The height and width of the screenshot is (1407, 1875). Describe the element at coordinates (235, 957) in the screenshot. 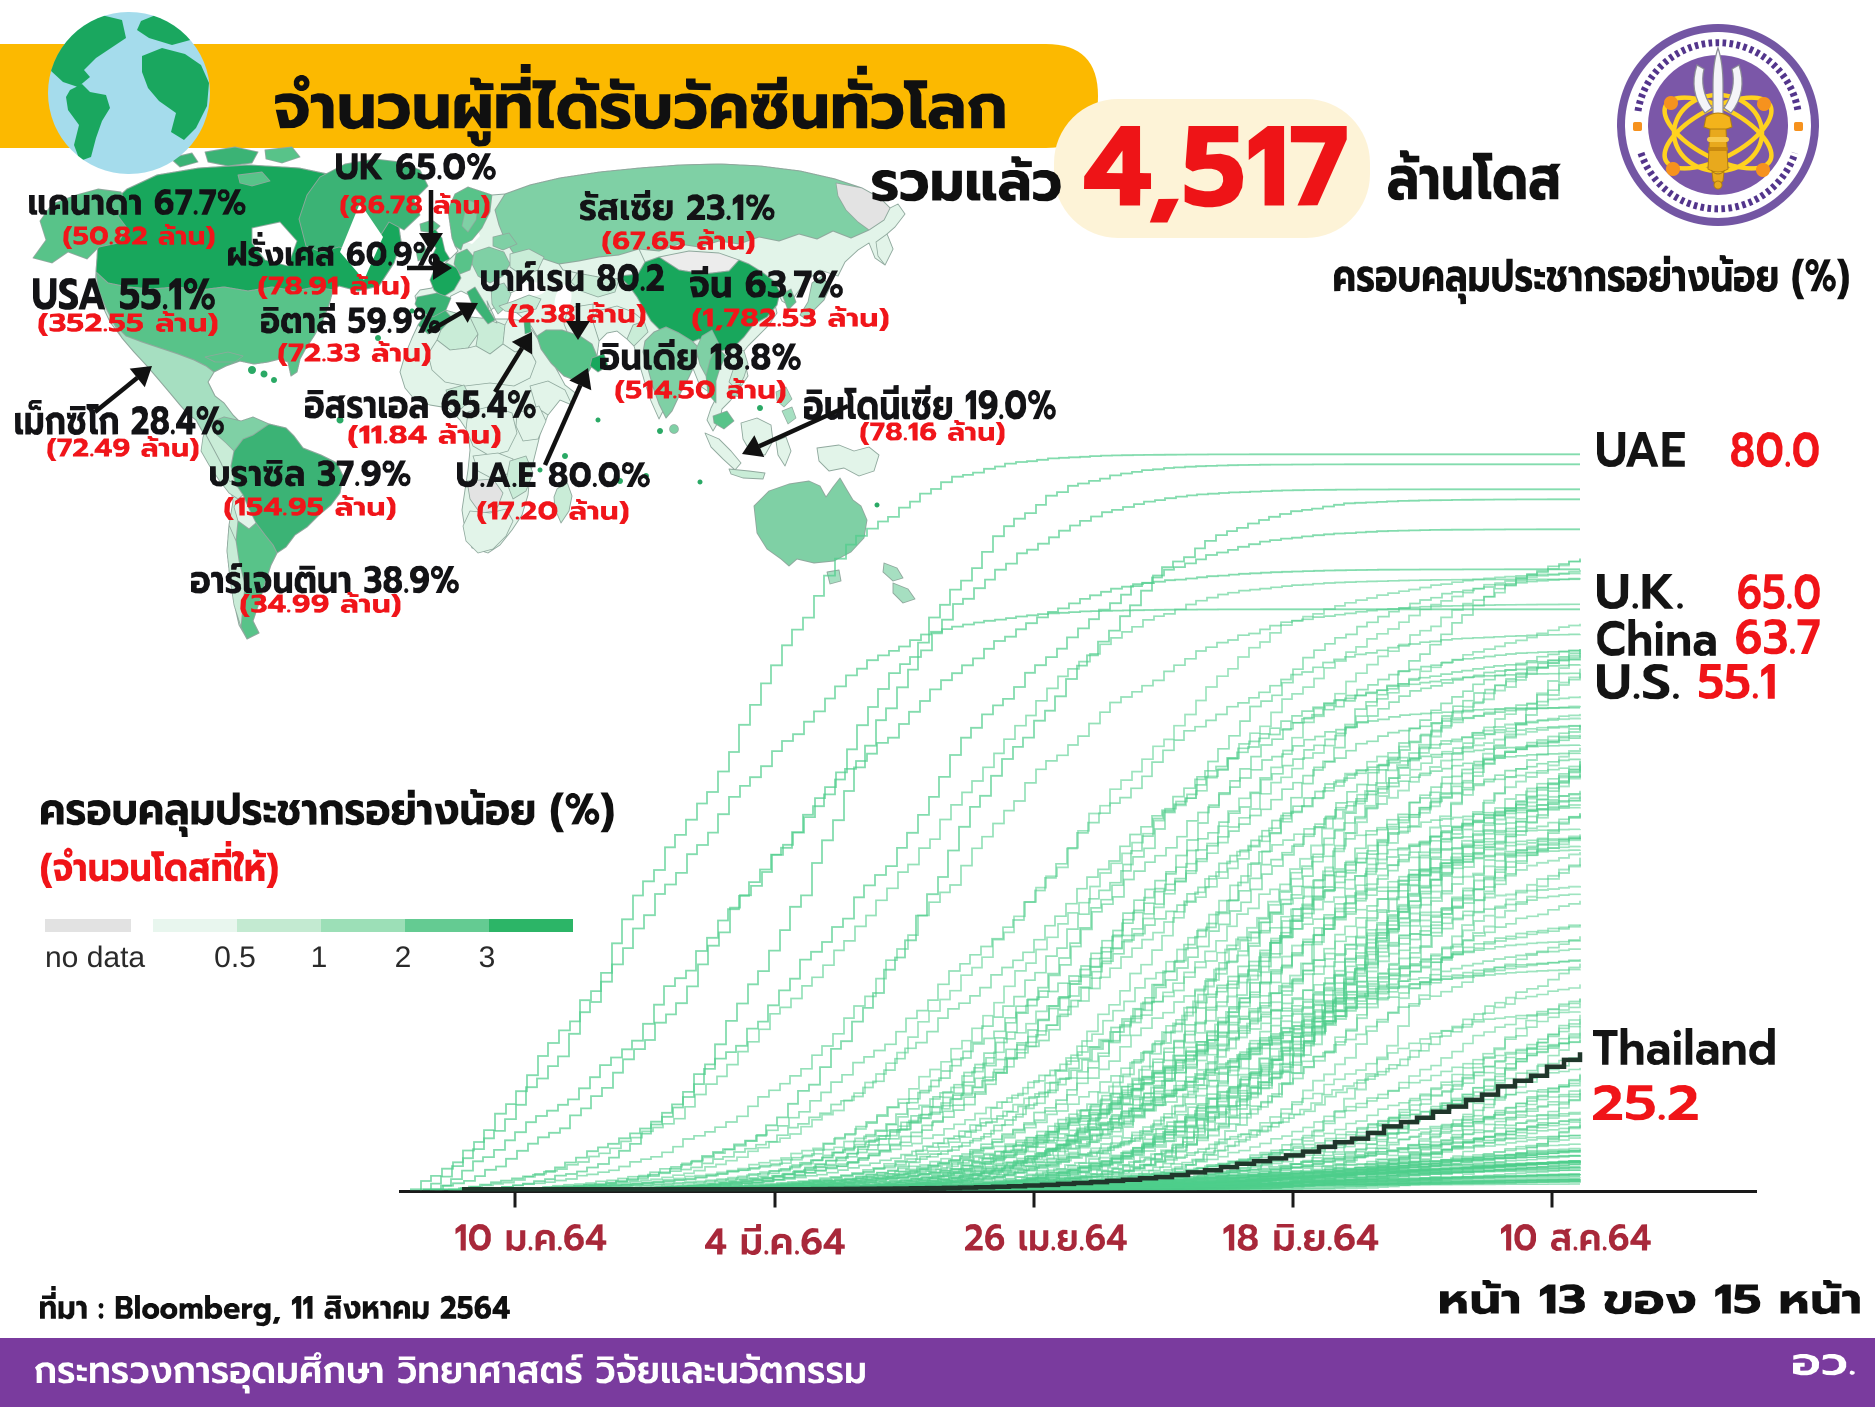

I see `svg-text: 0.5` at that location.